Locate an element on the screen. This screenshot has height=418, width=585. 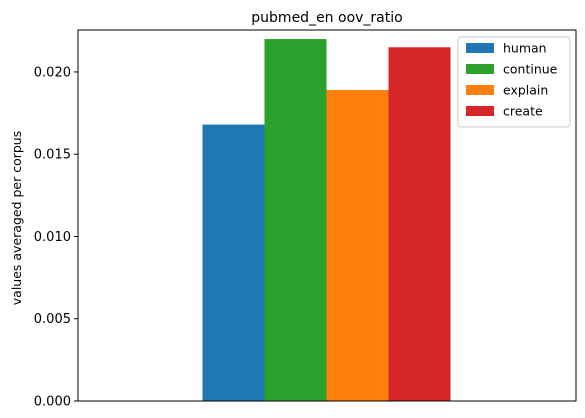
legend-box is located at coordinates (514, 82).